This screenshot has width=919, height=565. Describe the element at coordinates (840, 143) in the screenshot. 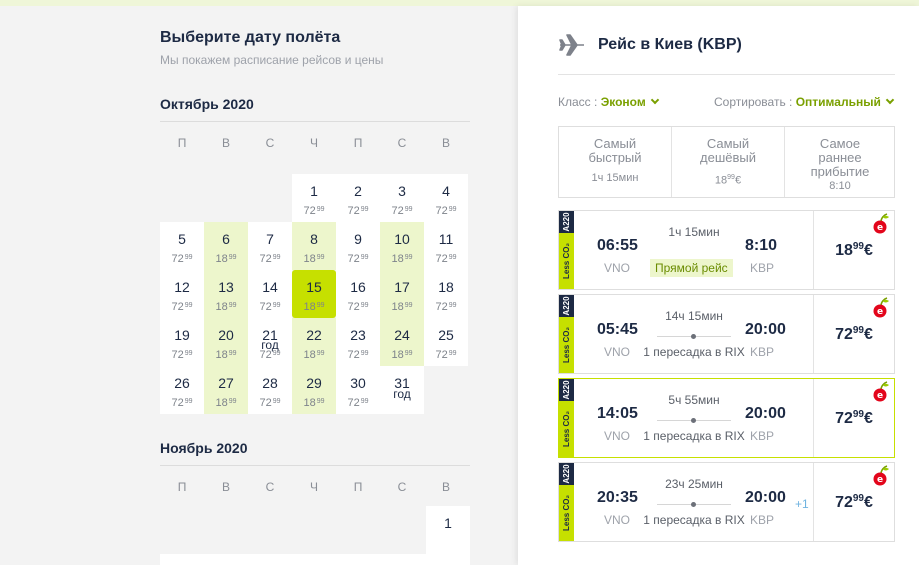

I see `tab-label: Самое` at that location.